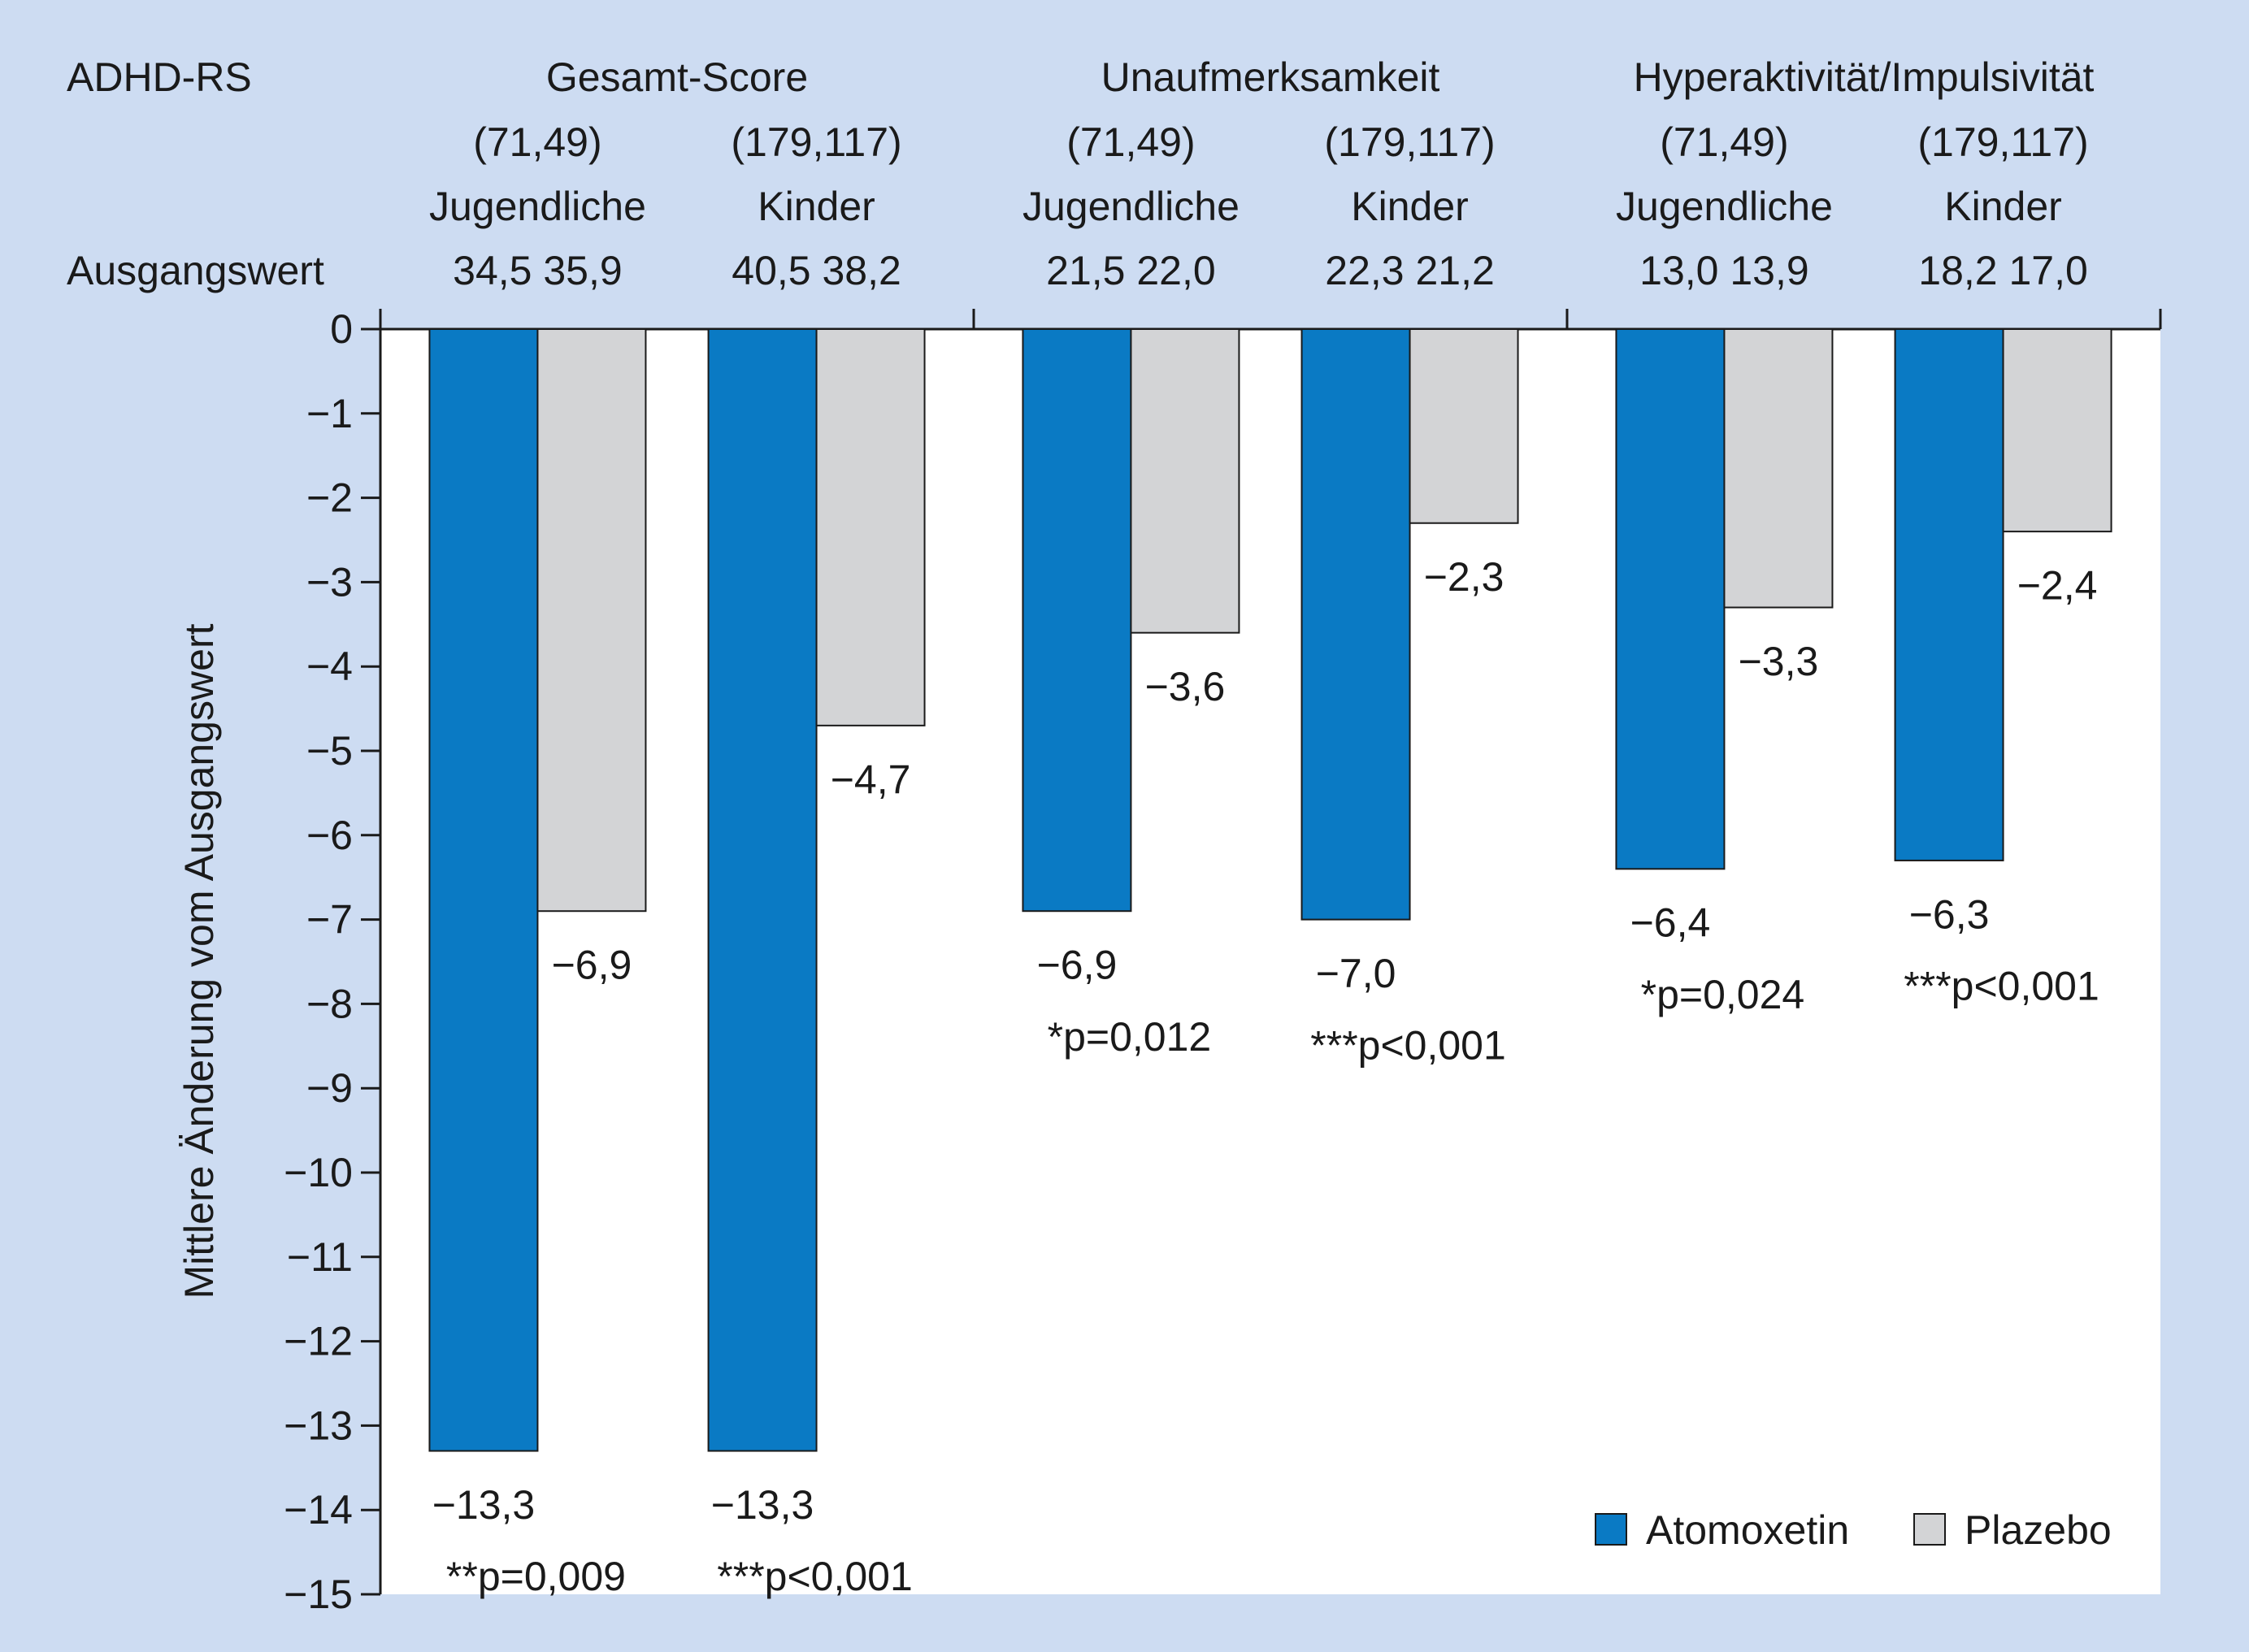 The image size is (2249, 1652). I want to click on category-baseline: 34,5 35,9, so click(538, 270).